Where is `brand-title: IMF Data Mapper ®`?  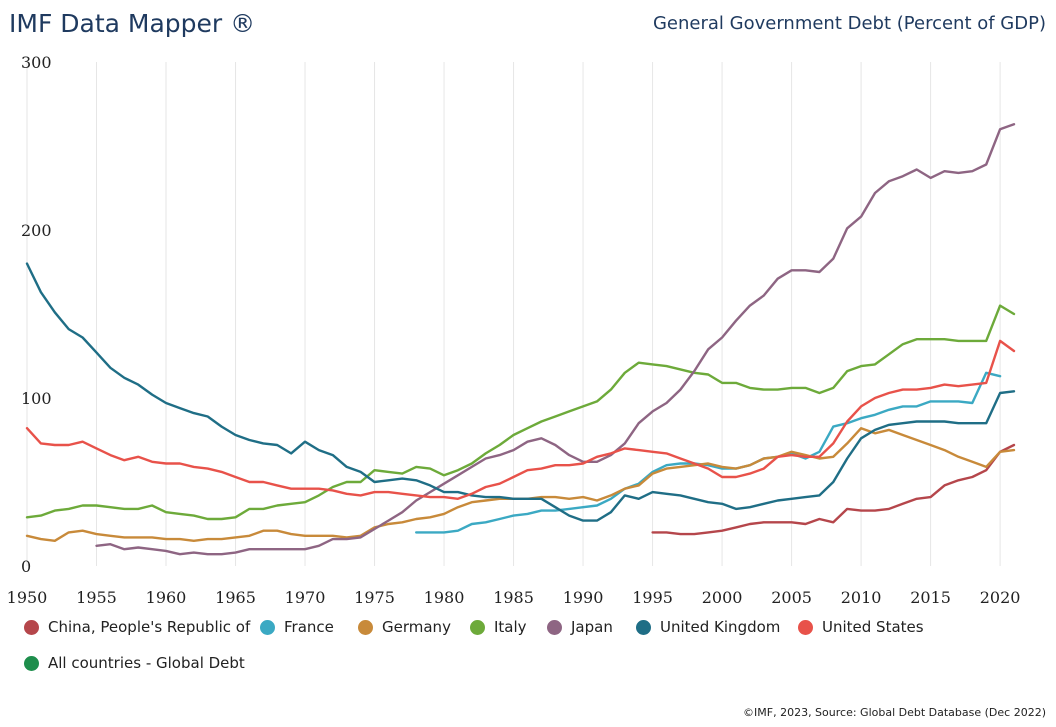
brand-title: IMF Data Mapper ® is located at coordinates (132, 23).